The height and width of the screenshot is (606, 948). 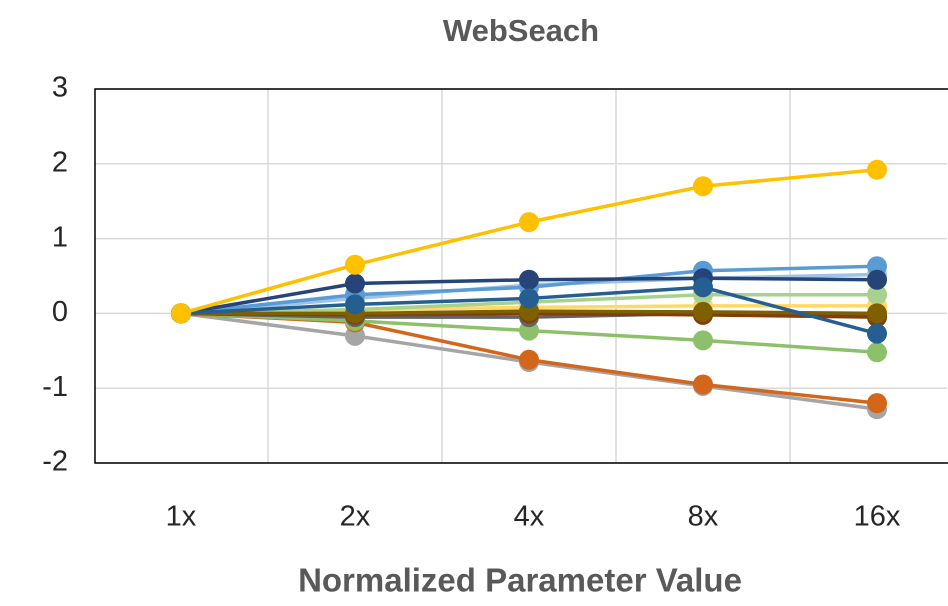 What do you see at coordinates (520, 580) in the screenshot?
I see `x-axis-label: Normalized Parameter Value` at bounding box center [520, 580].